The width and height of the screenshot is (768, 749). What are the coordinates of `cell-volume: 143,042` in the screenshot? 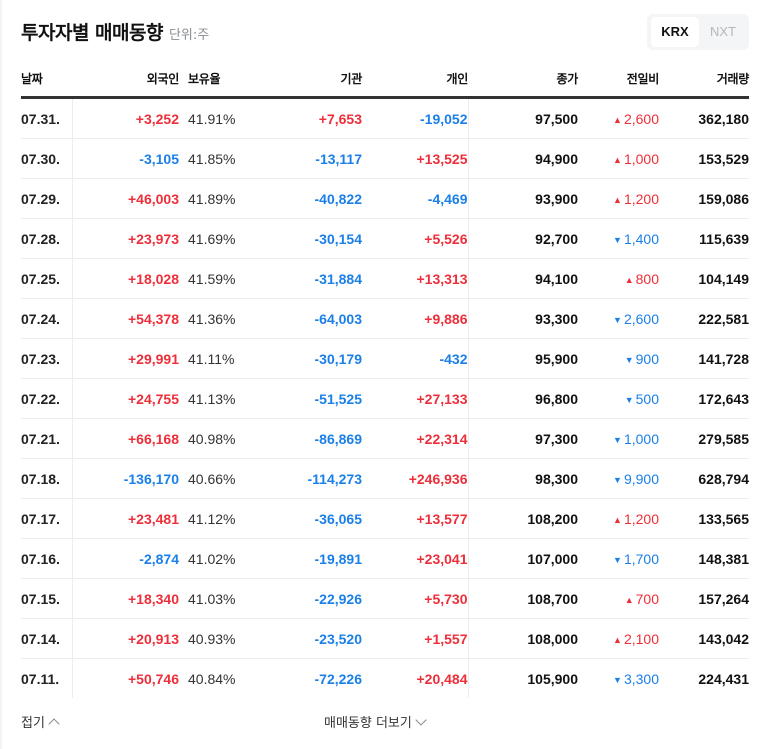 It's located at (704, 638).